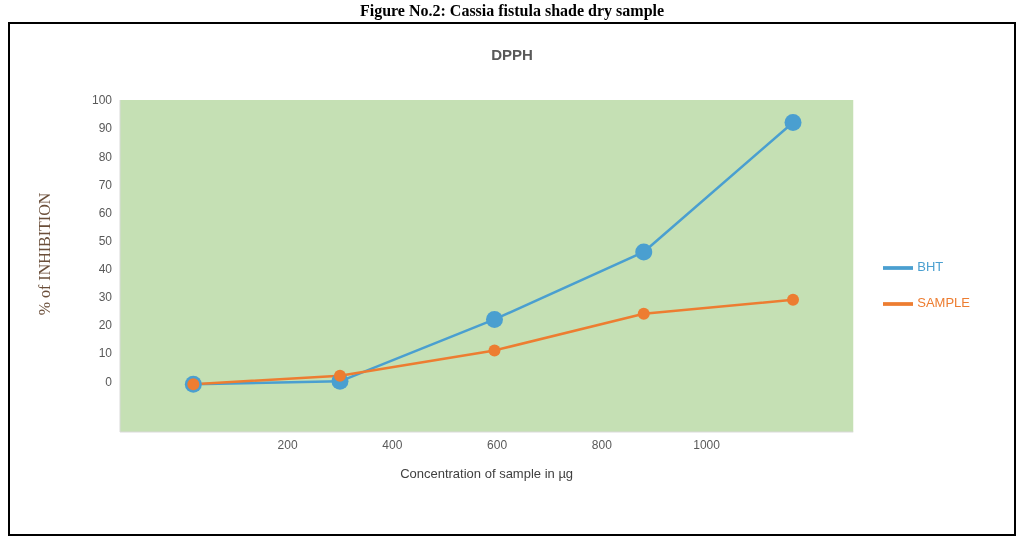  What do you see at coordinates (512, 11) in the screenshot?
I see `chart-title: Figure No.2: Cassia fistula shade dry sample` at bounding box center [512, 11].